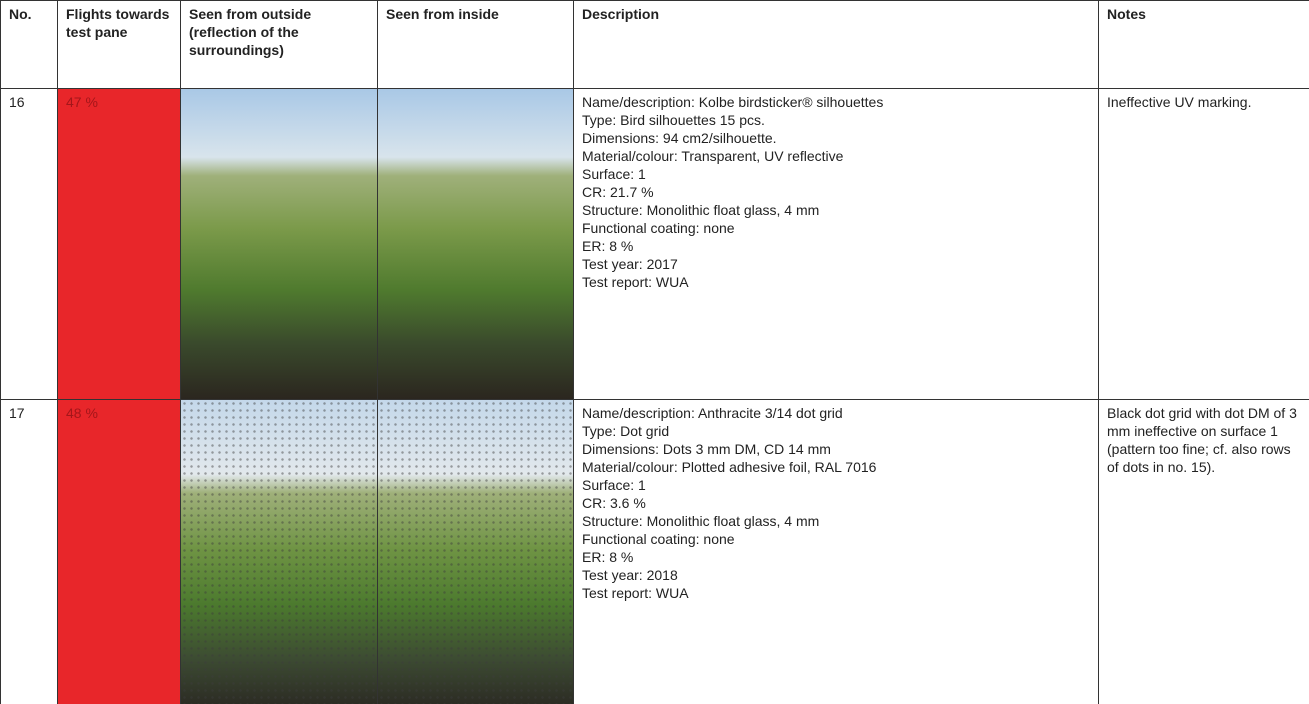  Describe the element at coordinates (119, 244) in the screenshot. I see `flight-rate: 47 %` at that location.